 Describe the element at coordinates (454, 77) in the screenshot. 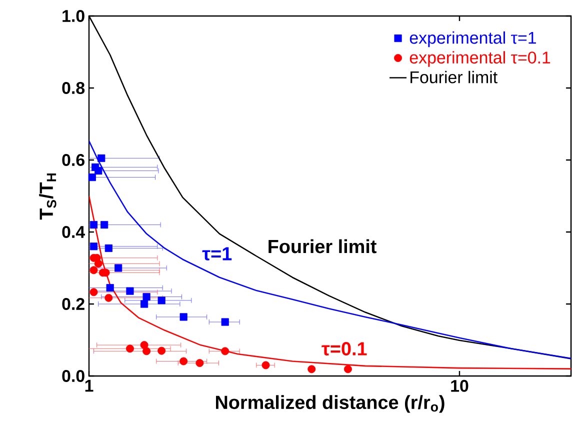

I see `legend-label: Fourier limit` at that location.